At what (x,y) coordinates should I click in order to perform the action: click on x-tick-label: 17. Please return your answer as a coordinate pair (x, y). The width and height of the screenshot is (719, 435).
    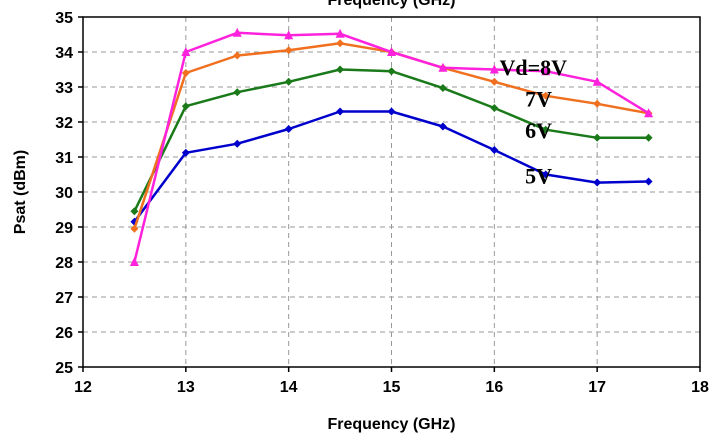
    Looking at the image, I should click on (597, 387).